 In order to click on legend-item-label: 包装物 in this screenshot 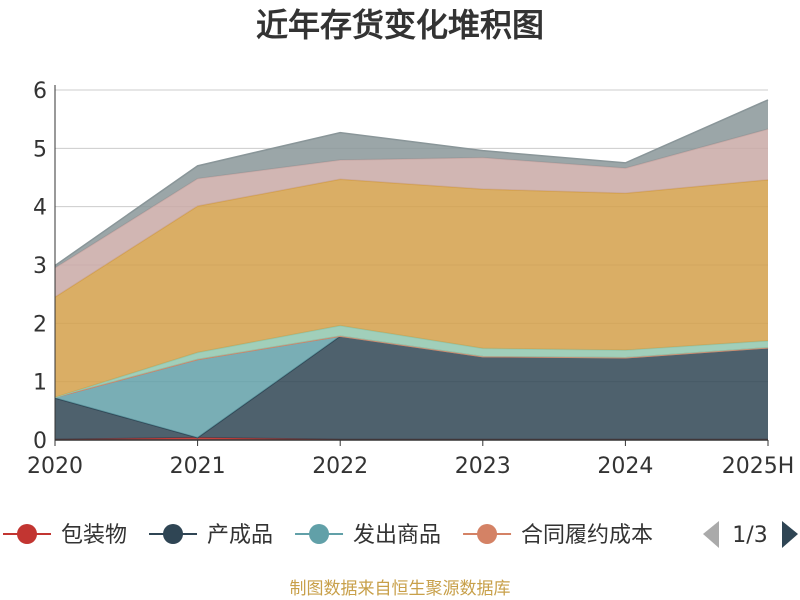, I will do `click(94, 535)`.